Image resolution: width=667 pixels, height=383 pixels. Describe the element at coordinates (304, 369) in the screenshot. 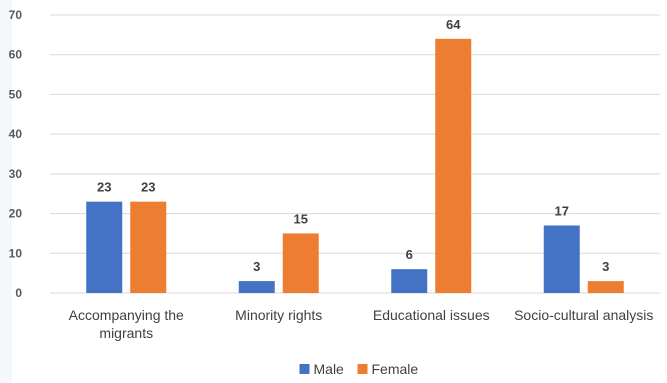

I see `legend-swatch-male` at that location.